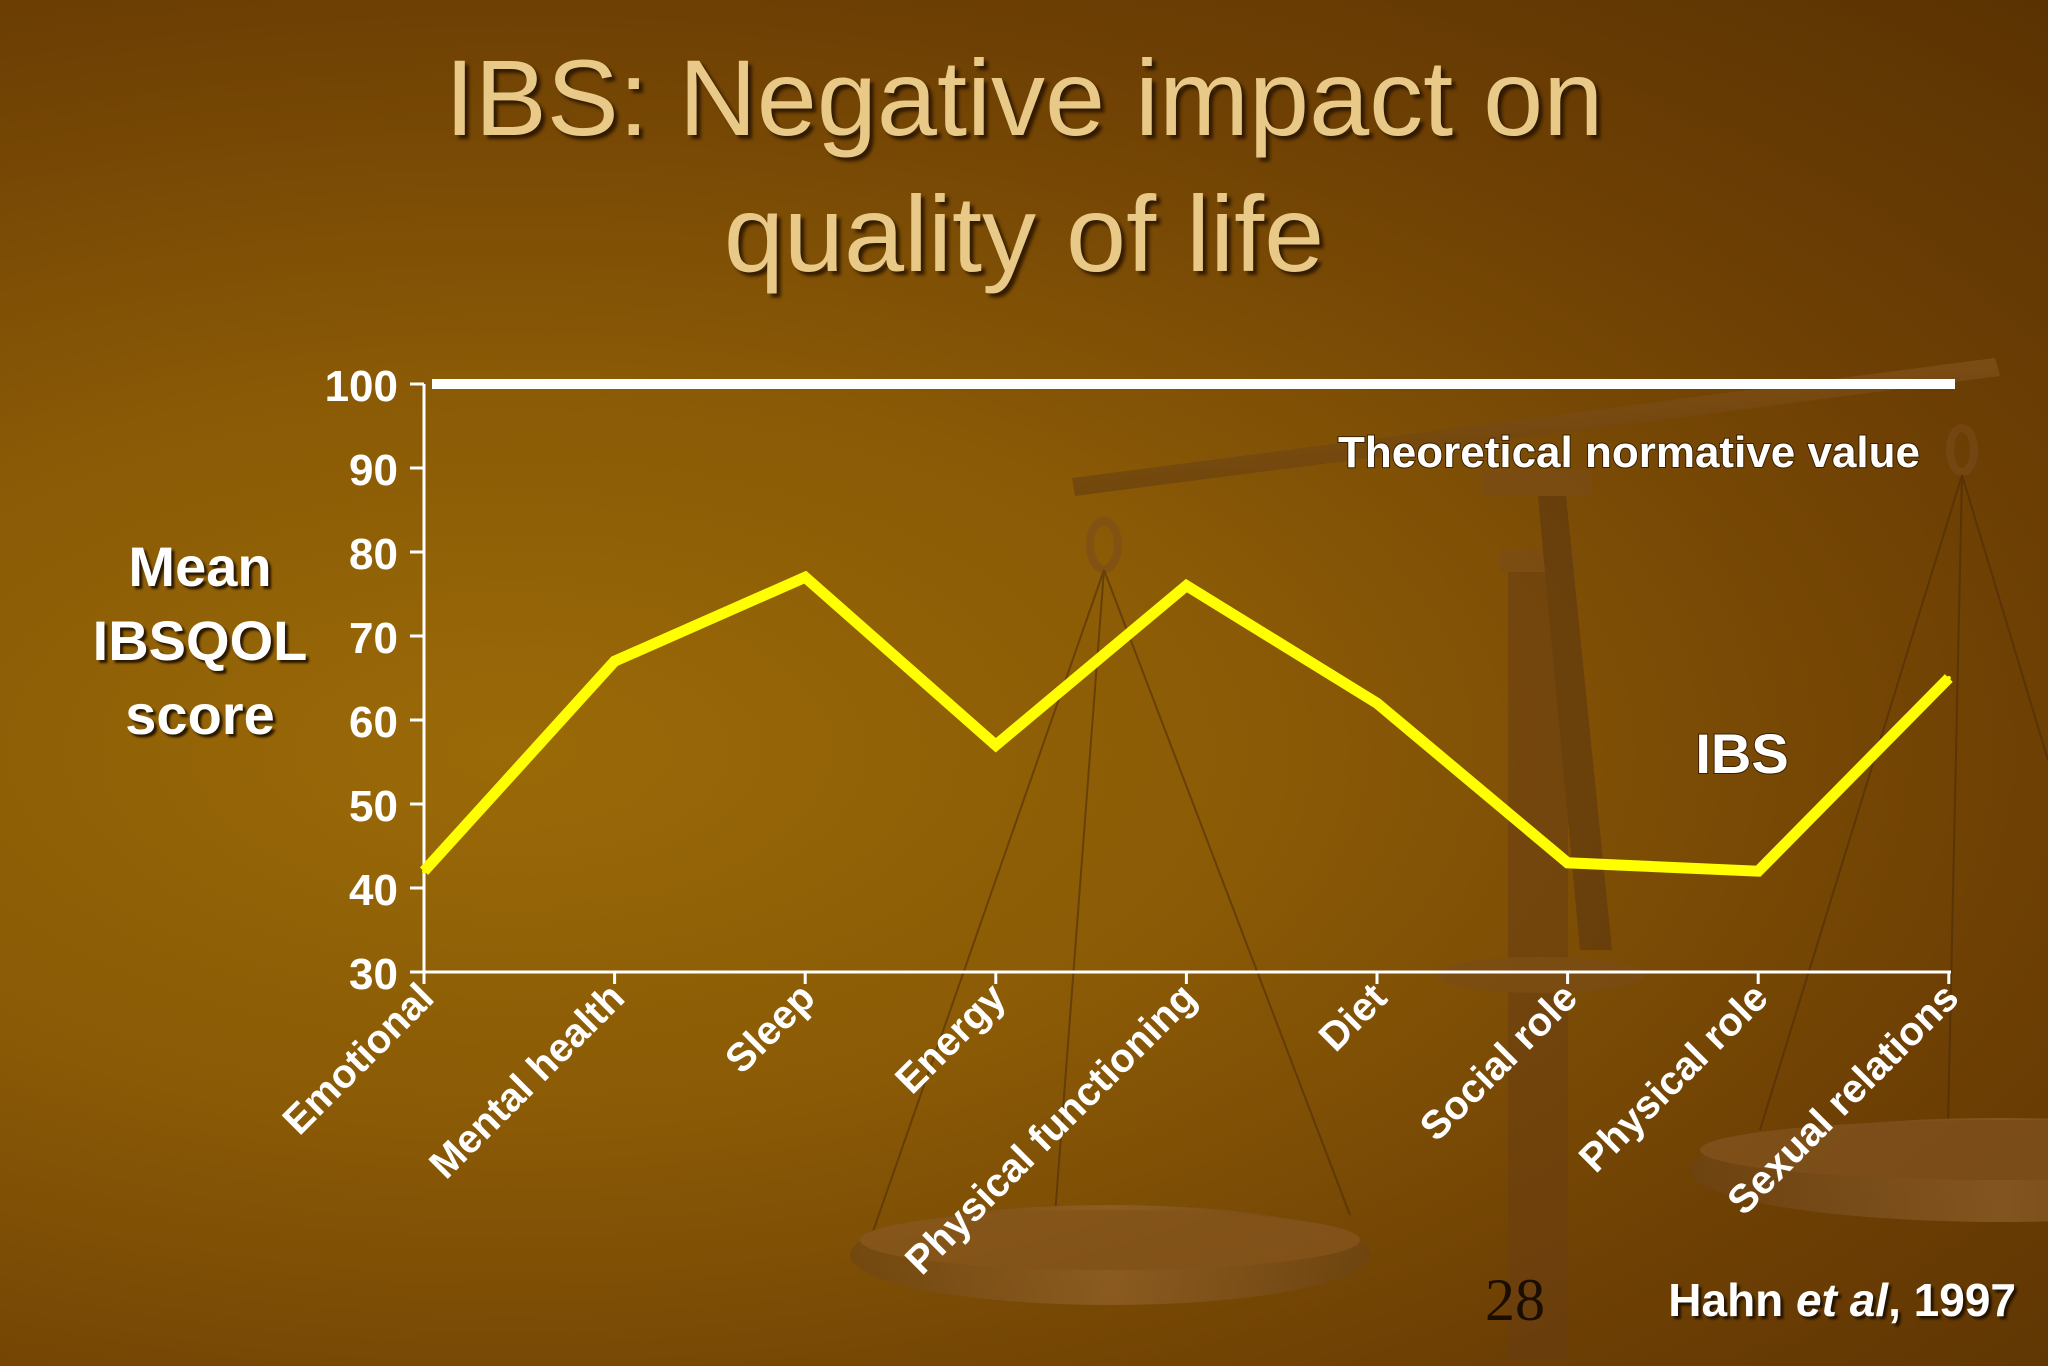  What do you see at coordinates (373, 470) in the screenshot?
I see `y-tick-label: 90` at bounding box center [373, 470].